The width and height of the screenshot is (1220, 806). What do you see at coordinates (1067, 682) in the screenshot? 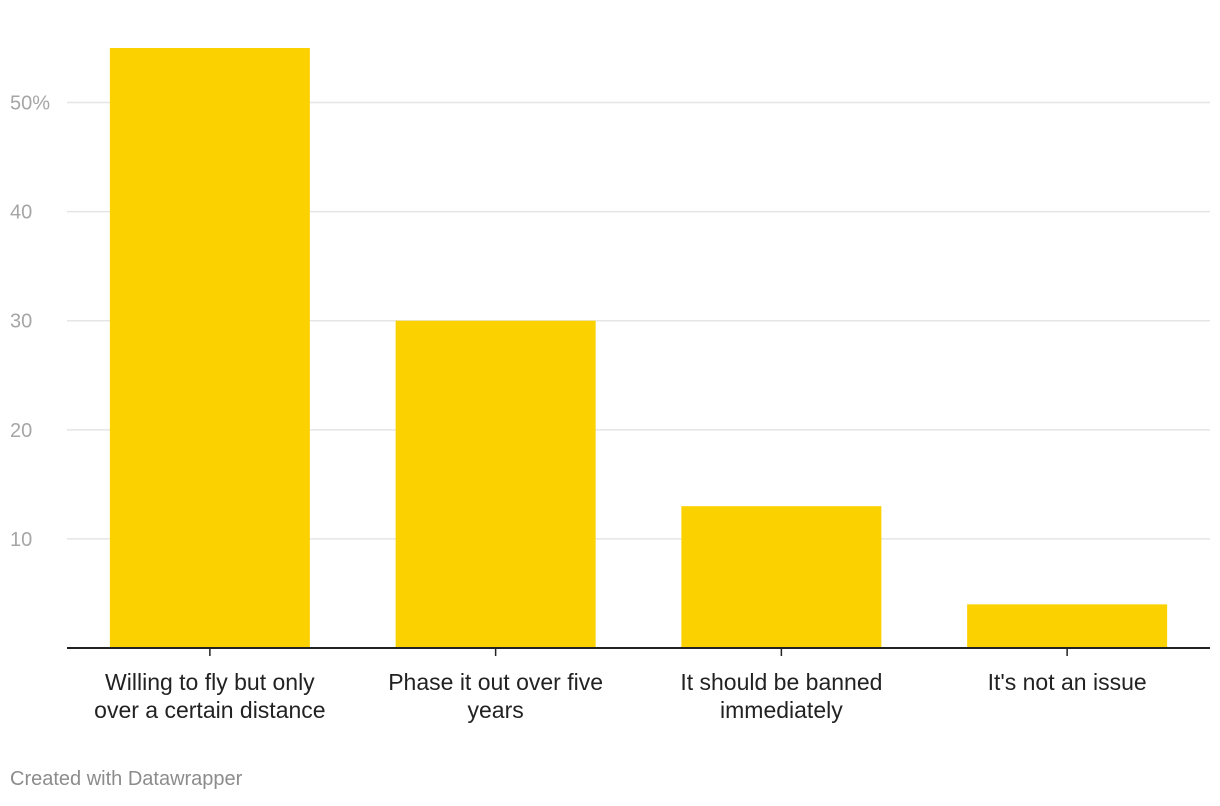
I see `x-tick-label: It's not an issue` at bounding box center [1067, 682].